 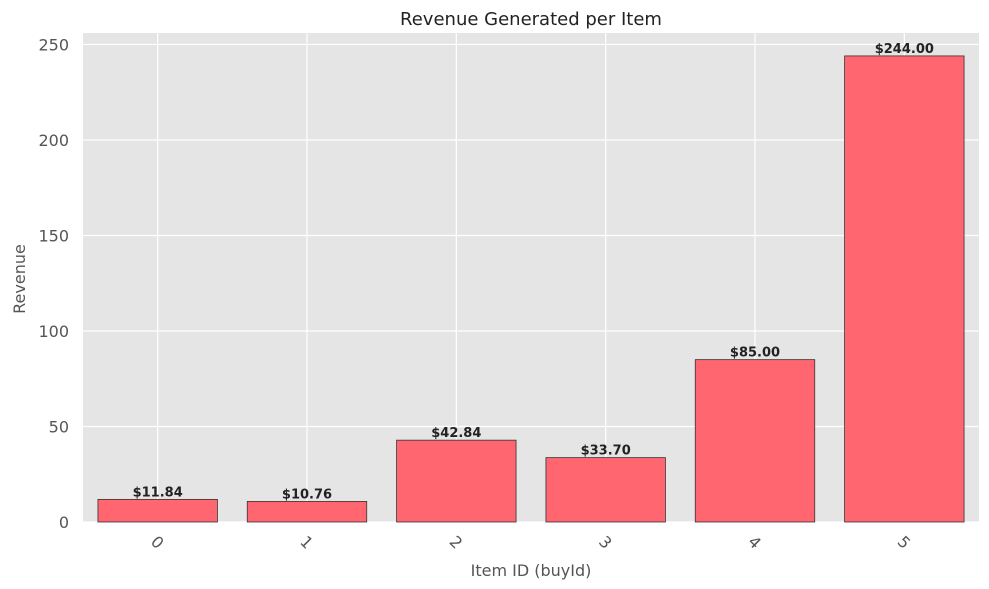 What do you see at coordinates (755, 353) in the screenshot?
I see `data-label-item-4: $85.00` at bounding box center [755, 353].